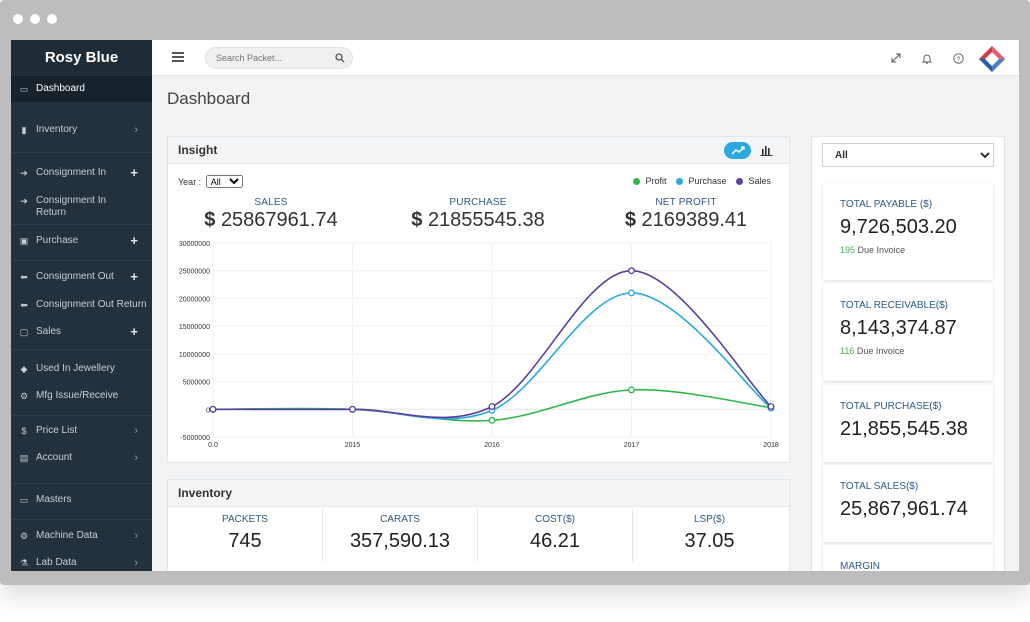  I want to click on inventory-title: Inventory, so click(205, 493).